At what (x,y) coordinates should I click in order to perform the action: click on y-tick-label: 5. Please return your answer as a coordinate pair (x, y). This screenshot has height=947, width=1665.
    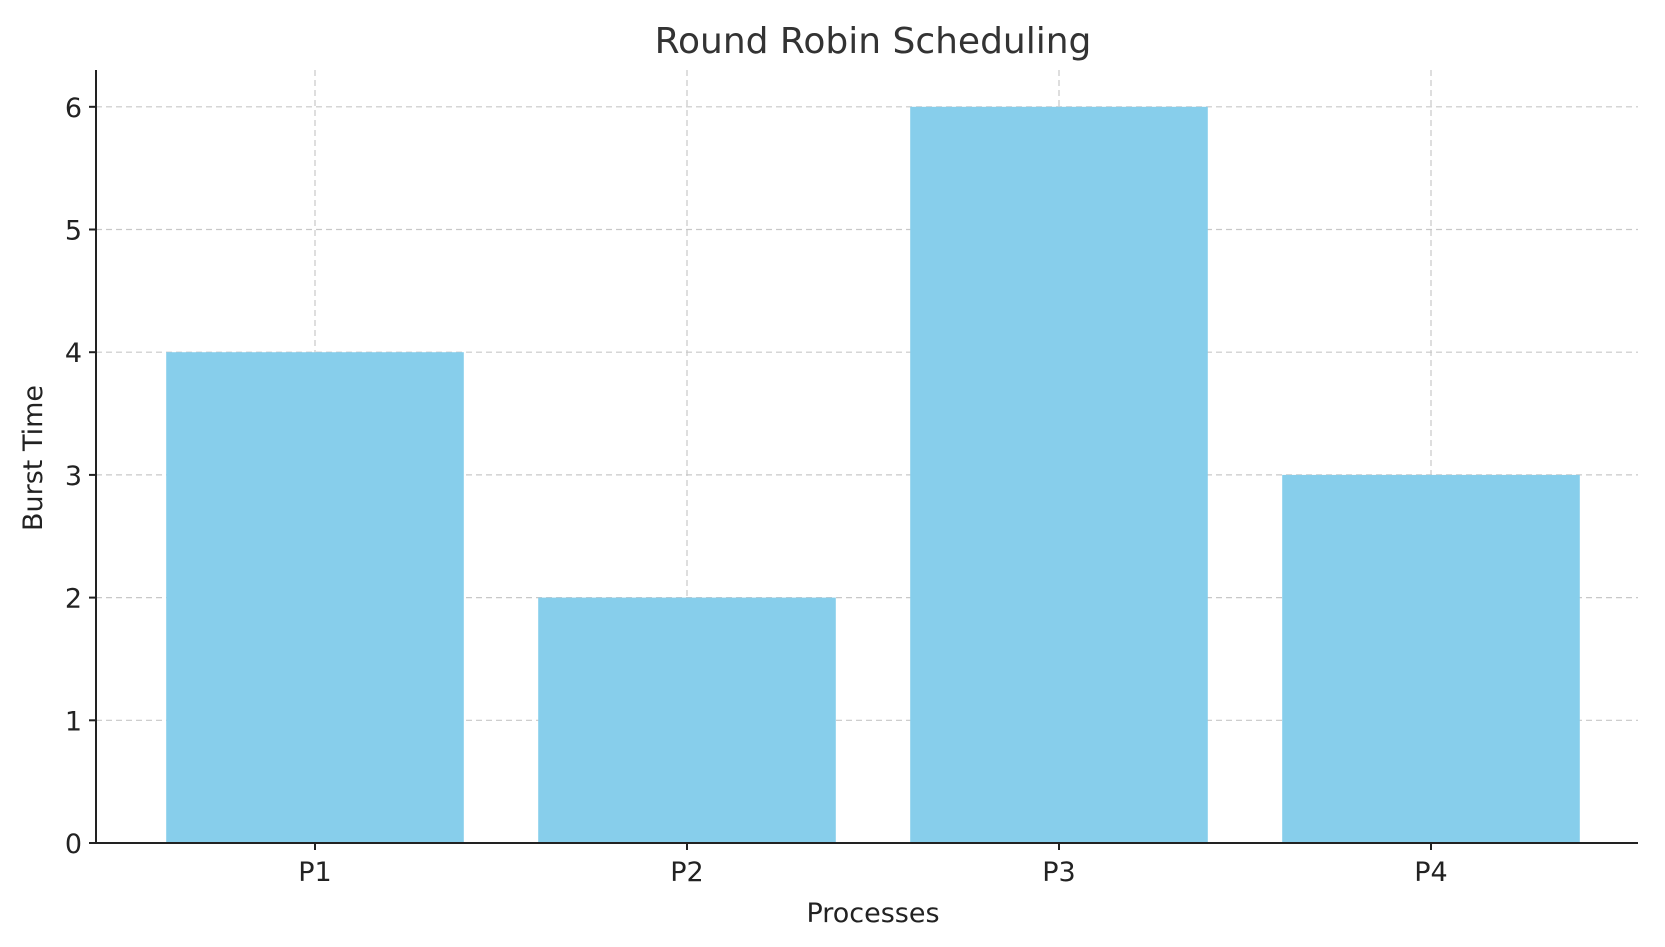
    Looking at the image, I should click on (73, 231).